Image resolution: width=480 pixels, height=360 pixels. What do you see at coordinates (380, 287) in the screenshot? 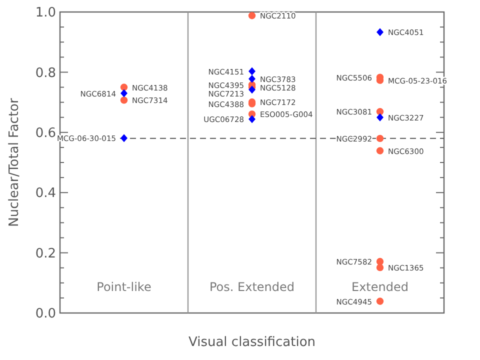
I see `x-tick-label: Extended` at bounding box center [380, 287].